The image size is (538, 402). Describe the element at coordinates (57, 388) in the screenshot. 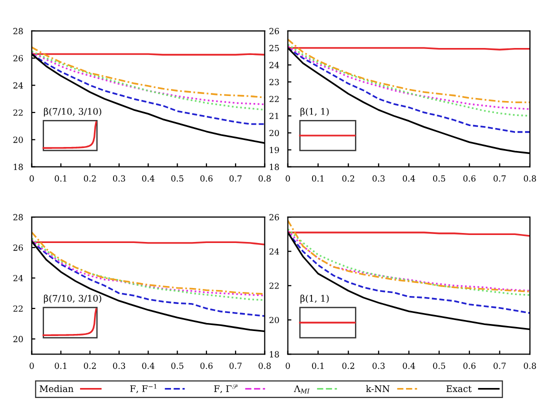

I see `legend-label: Median` at that location.